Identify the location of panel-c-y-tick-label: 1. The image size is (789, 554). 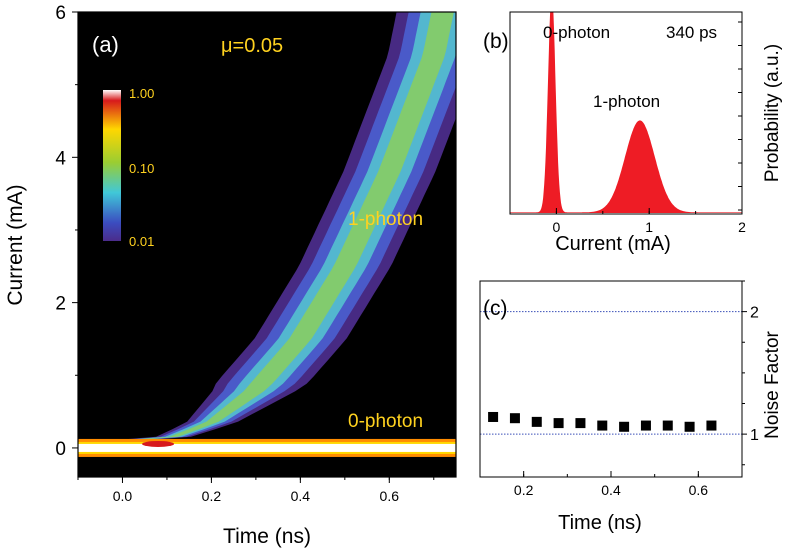
(754, 435).